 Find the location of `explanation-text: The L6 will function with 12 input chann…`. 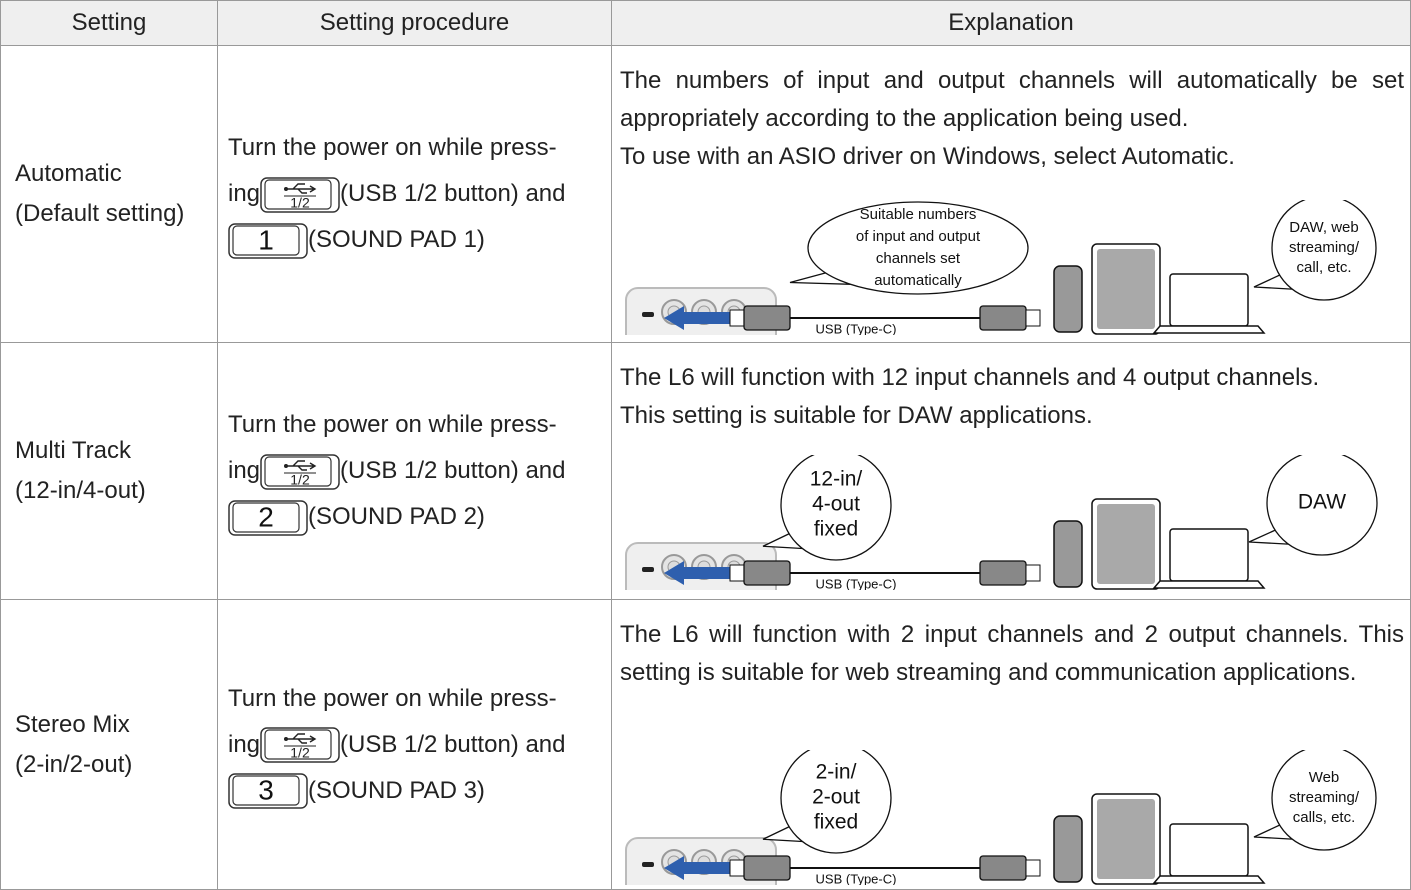

explanation-text: The L6 will function with 12 input chann… is located at coordinates (970, 377).